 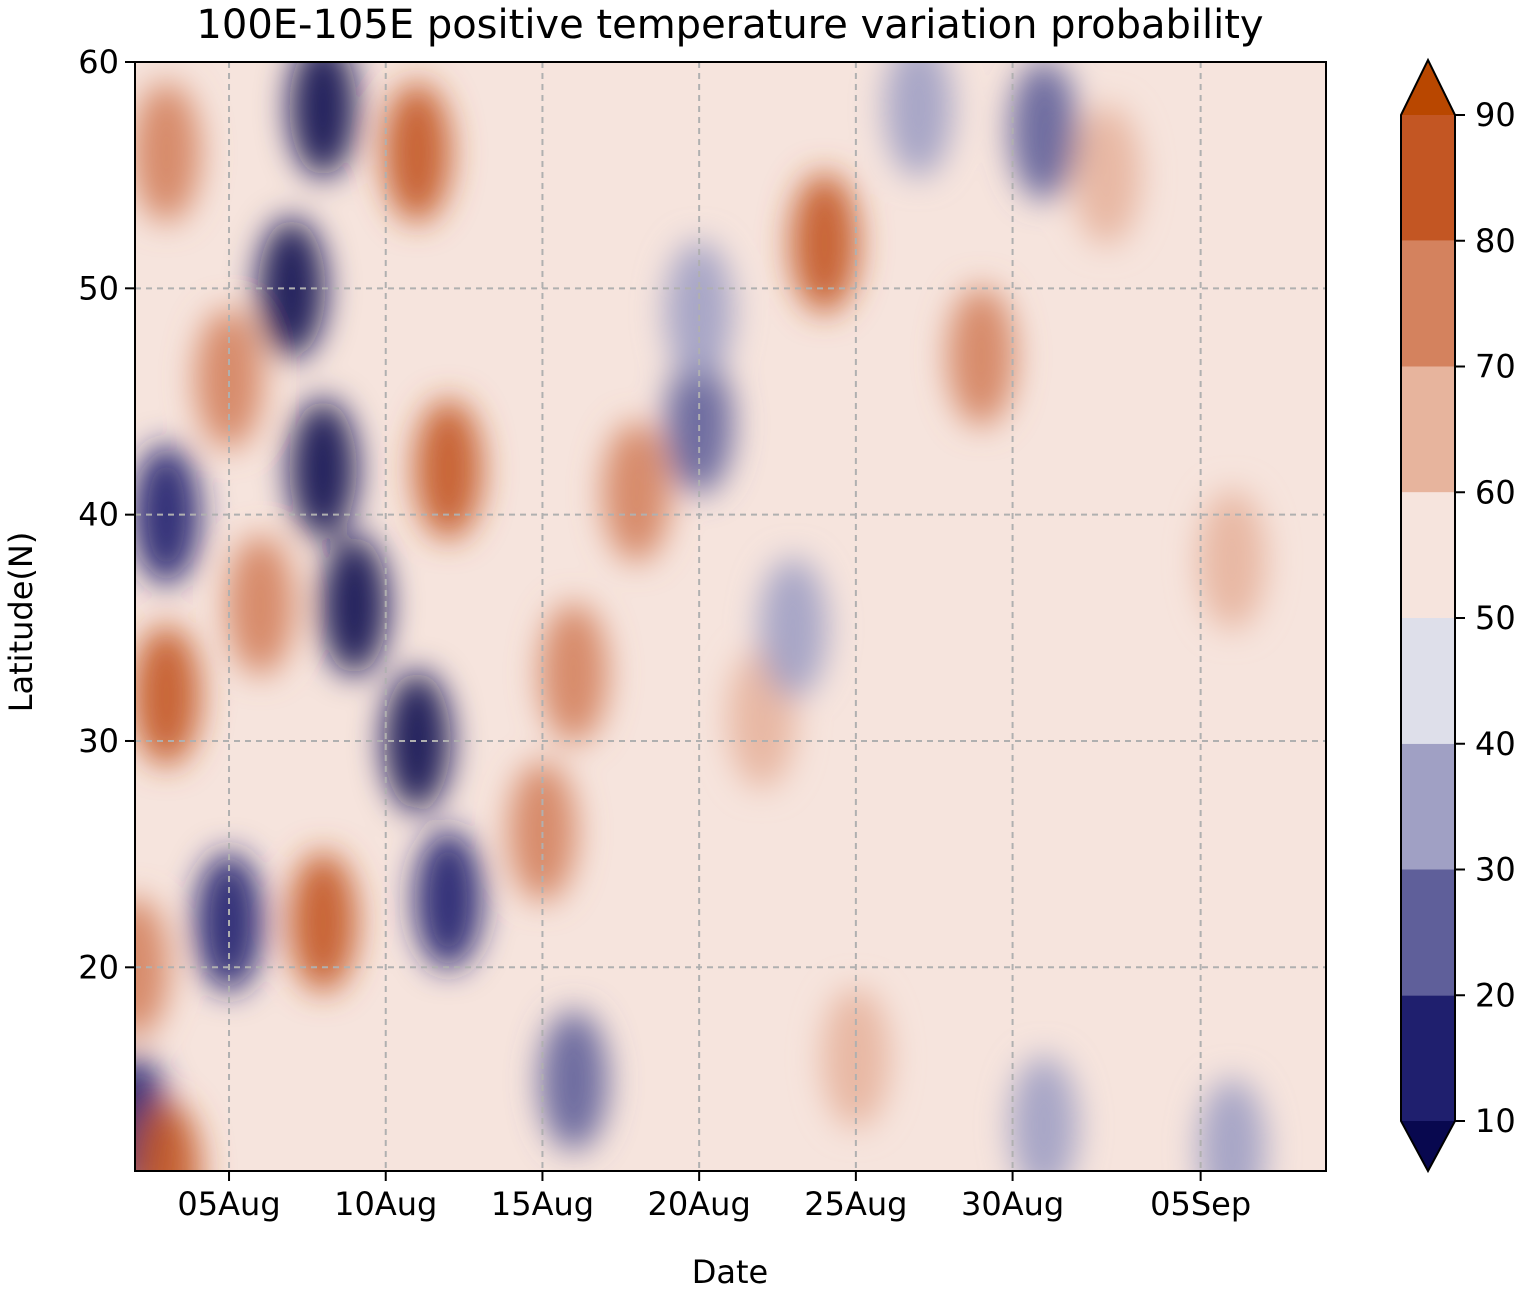 I want to click on colorbar-tick-label: 90, so click(x=1495, y=115).